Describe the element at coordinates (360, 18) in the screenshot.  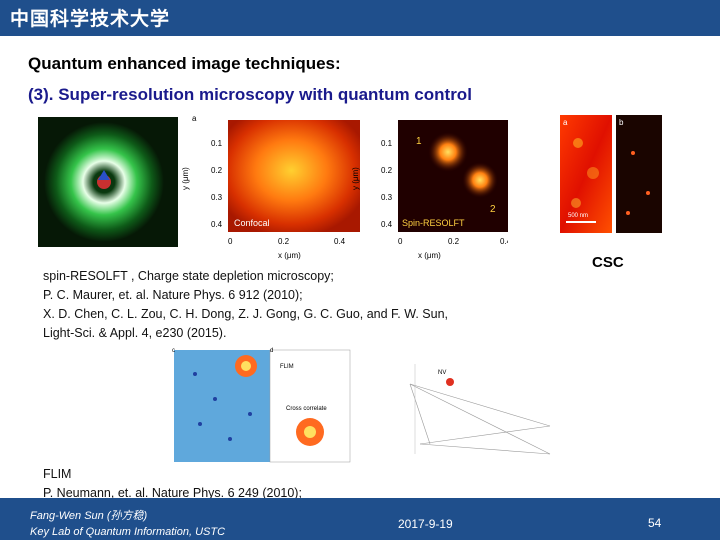
I see `header-bar` at that location.